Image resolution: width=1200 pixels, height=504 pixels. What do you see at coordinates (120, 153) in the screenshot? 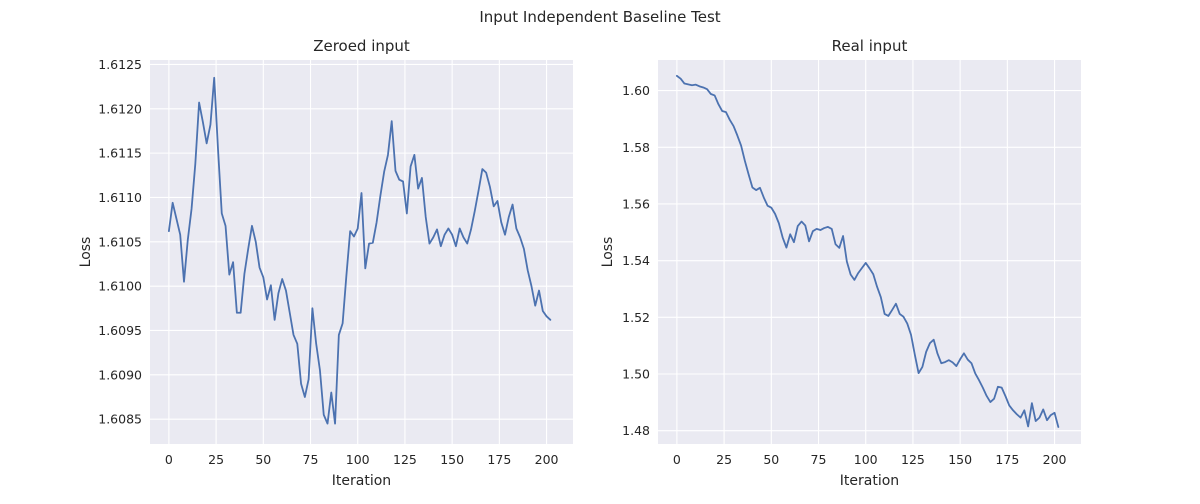
I see `y-tick-label: 1.6115` at bounding box center [120, 153].